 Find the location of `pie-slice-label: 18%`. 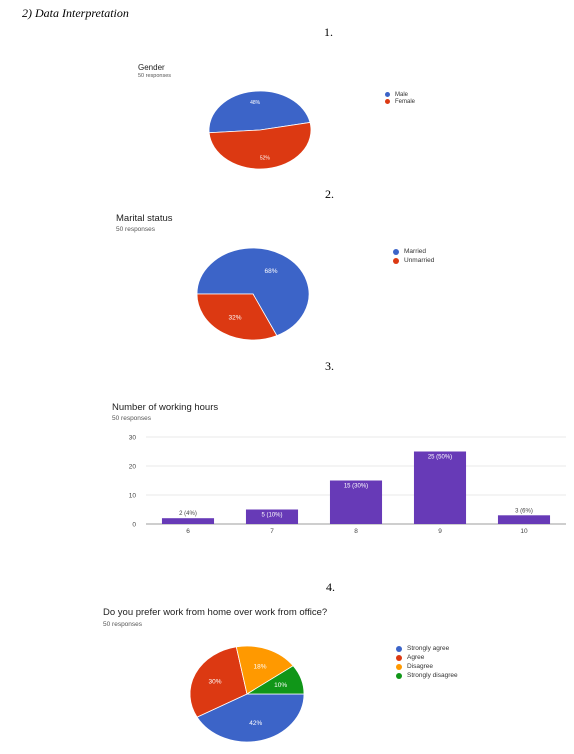

pie-slice-label: 18% is located at coordinates (260, 667).